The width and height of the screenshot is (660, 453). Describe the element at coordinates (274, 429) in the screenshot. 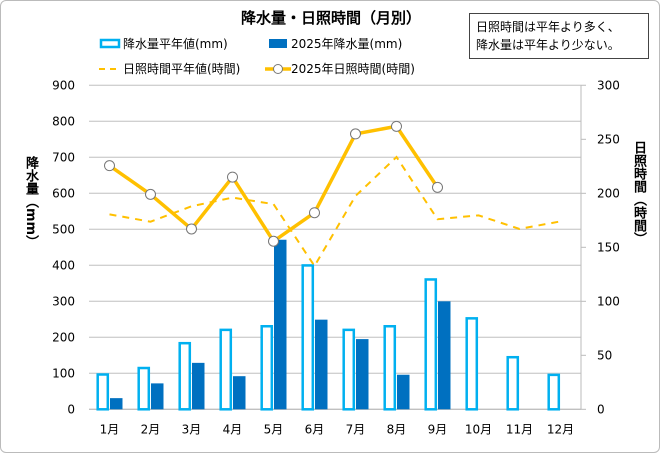

I see `x-tick-label: 5月` at that location.